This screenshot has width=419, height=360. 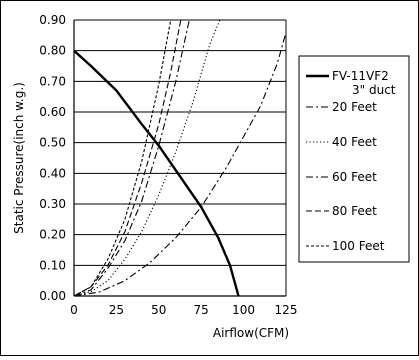 I want to click on x-tick-label: 0, so click(x=74, y=310).